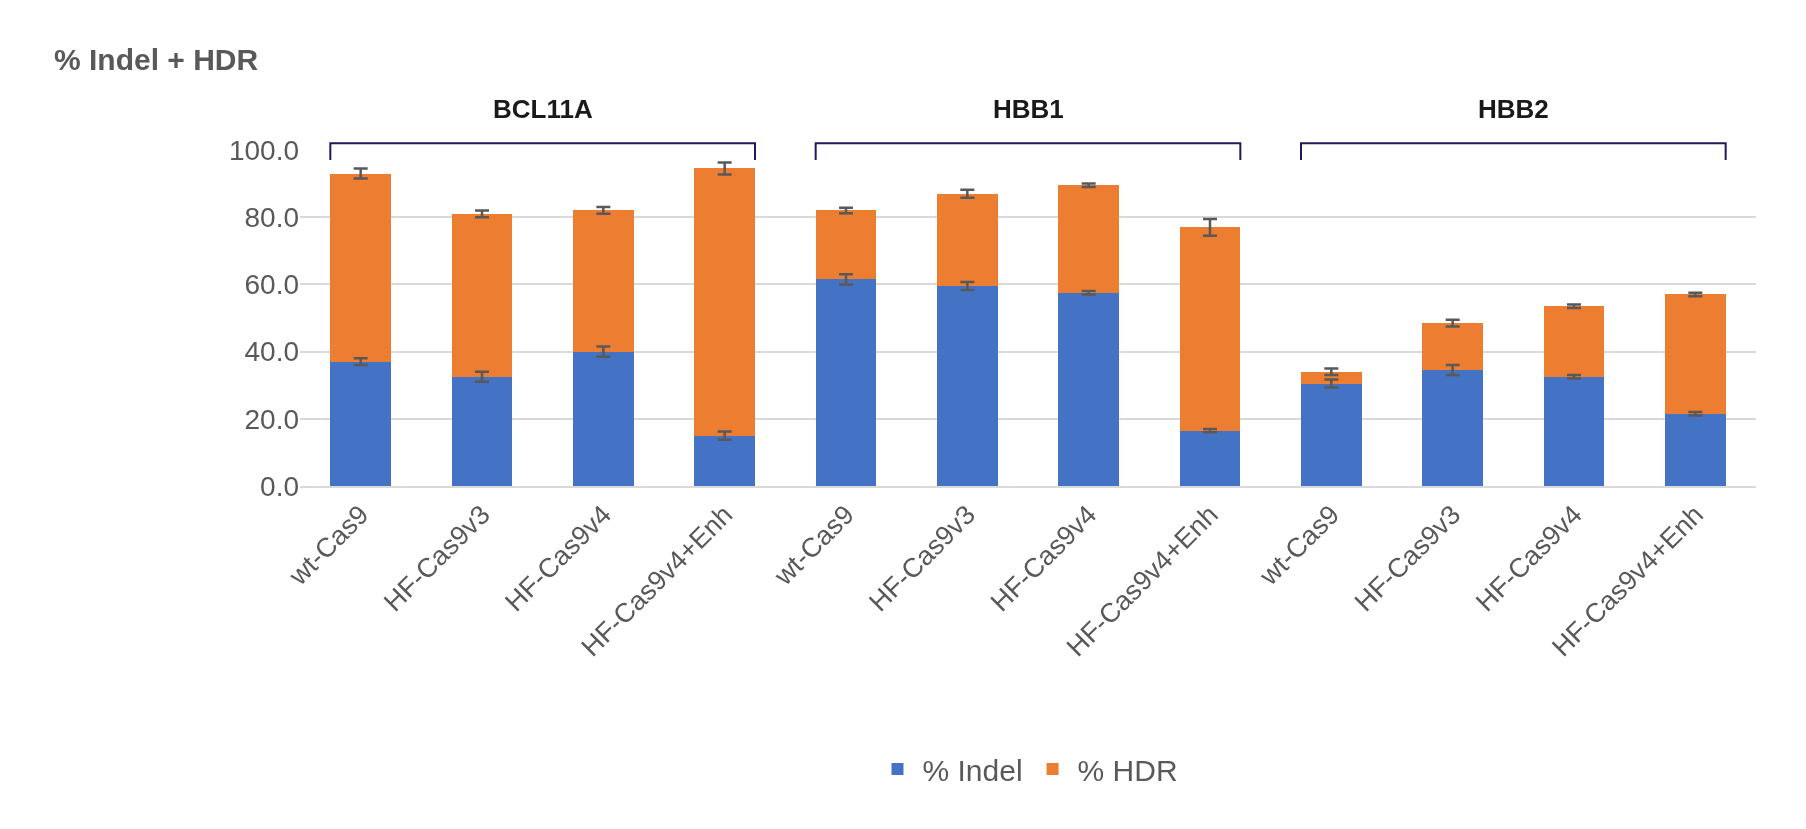 This screenshot has width=1806, height=829. What do you see at coordinates (271, 285) in the screenshot?
I see `y-tick-label: 60.0` at bounding box center [271, 285].